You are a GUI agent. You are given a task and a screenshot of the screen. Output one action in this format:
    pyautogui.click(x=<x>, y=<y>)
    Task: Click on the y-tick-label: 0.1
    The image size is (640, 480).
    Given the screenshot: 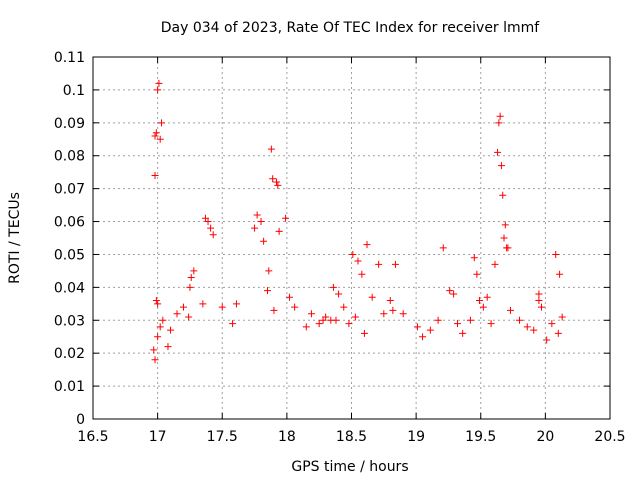 What is the action you would take?
    pyautogui.click(x=74, y=91)
    